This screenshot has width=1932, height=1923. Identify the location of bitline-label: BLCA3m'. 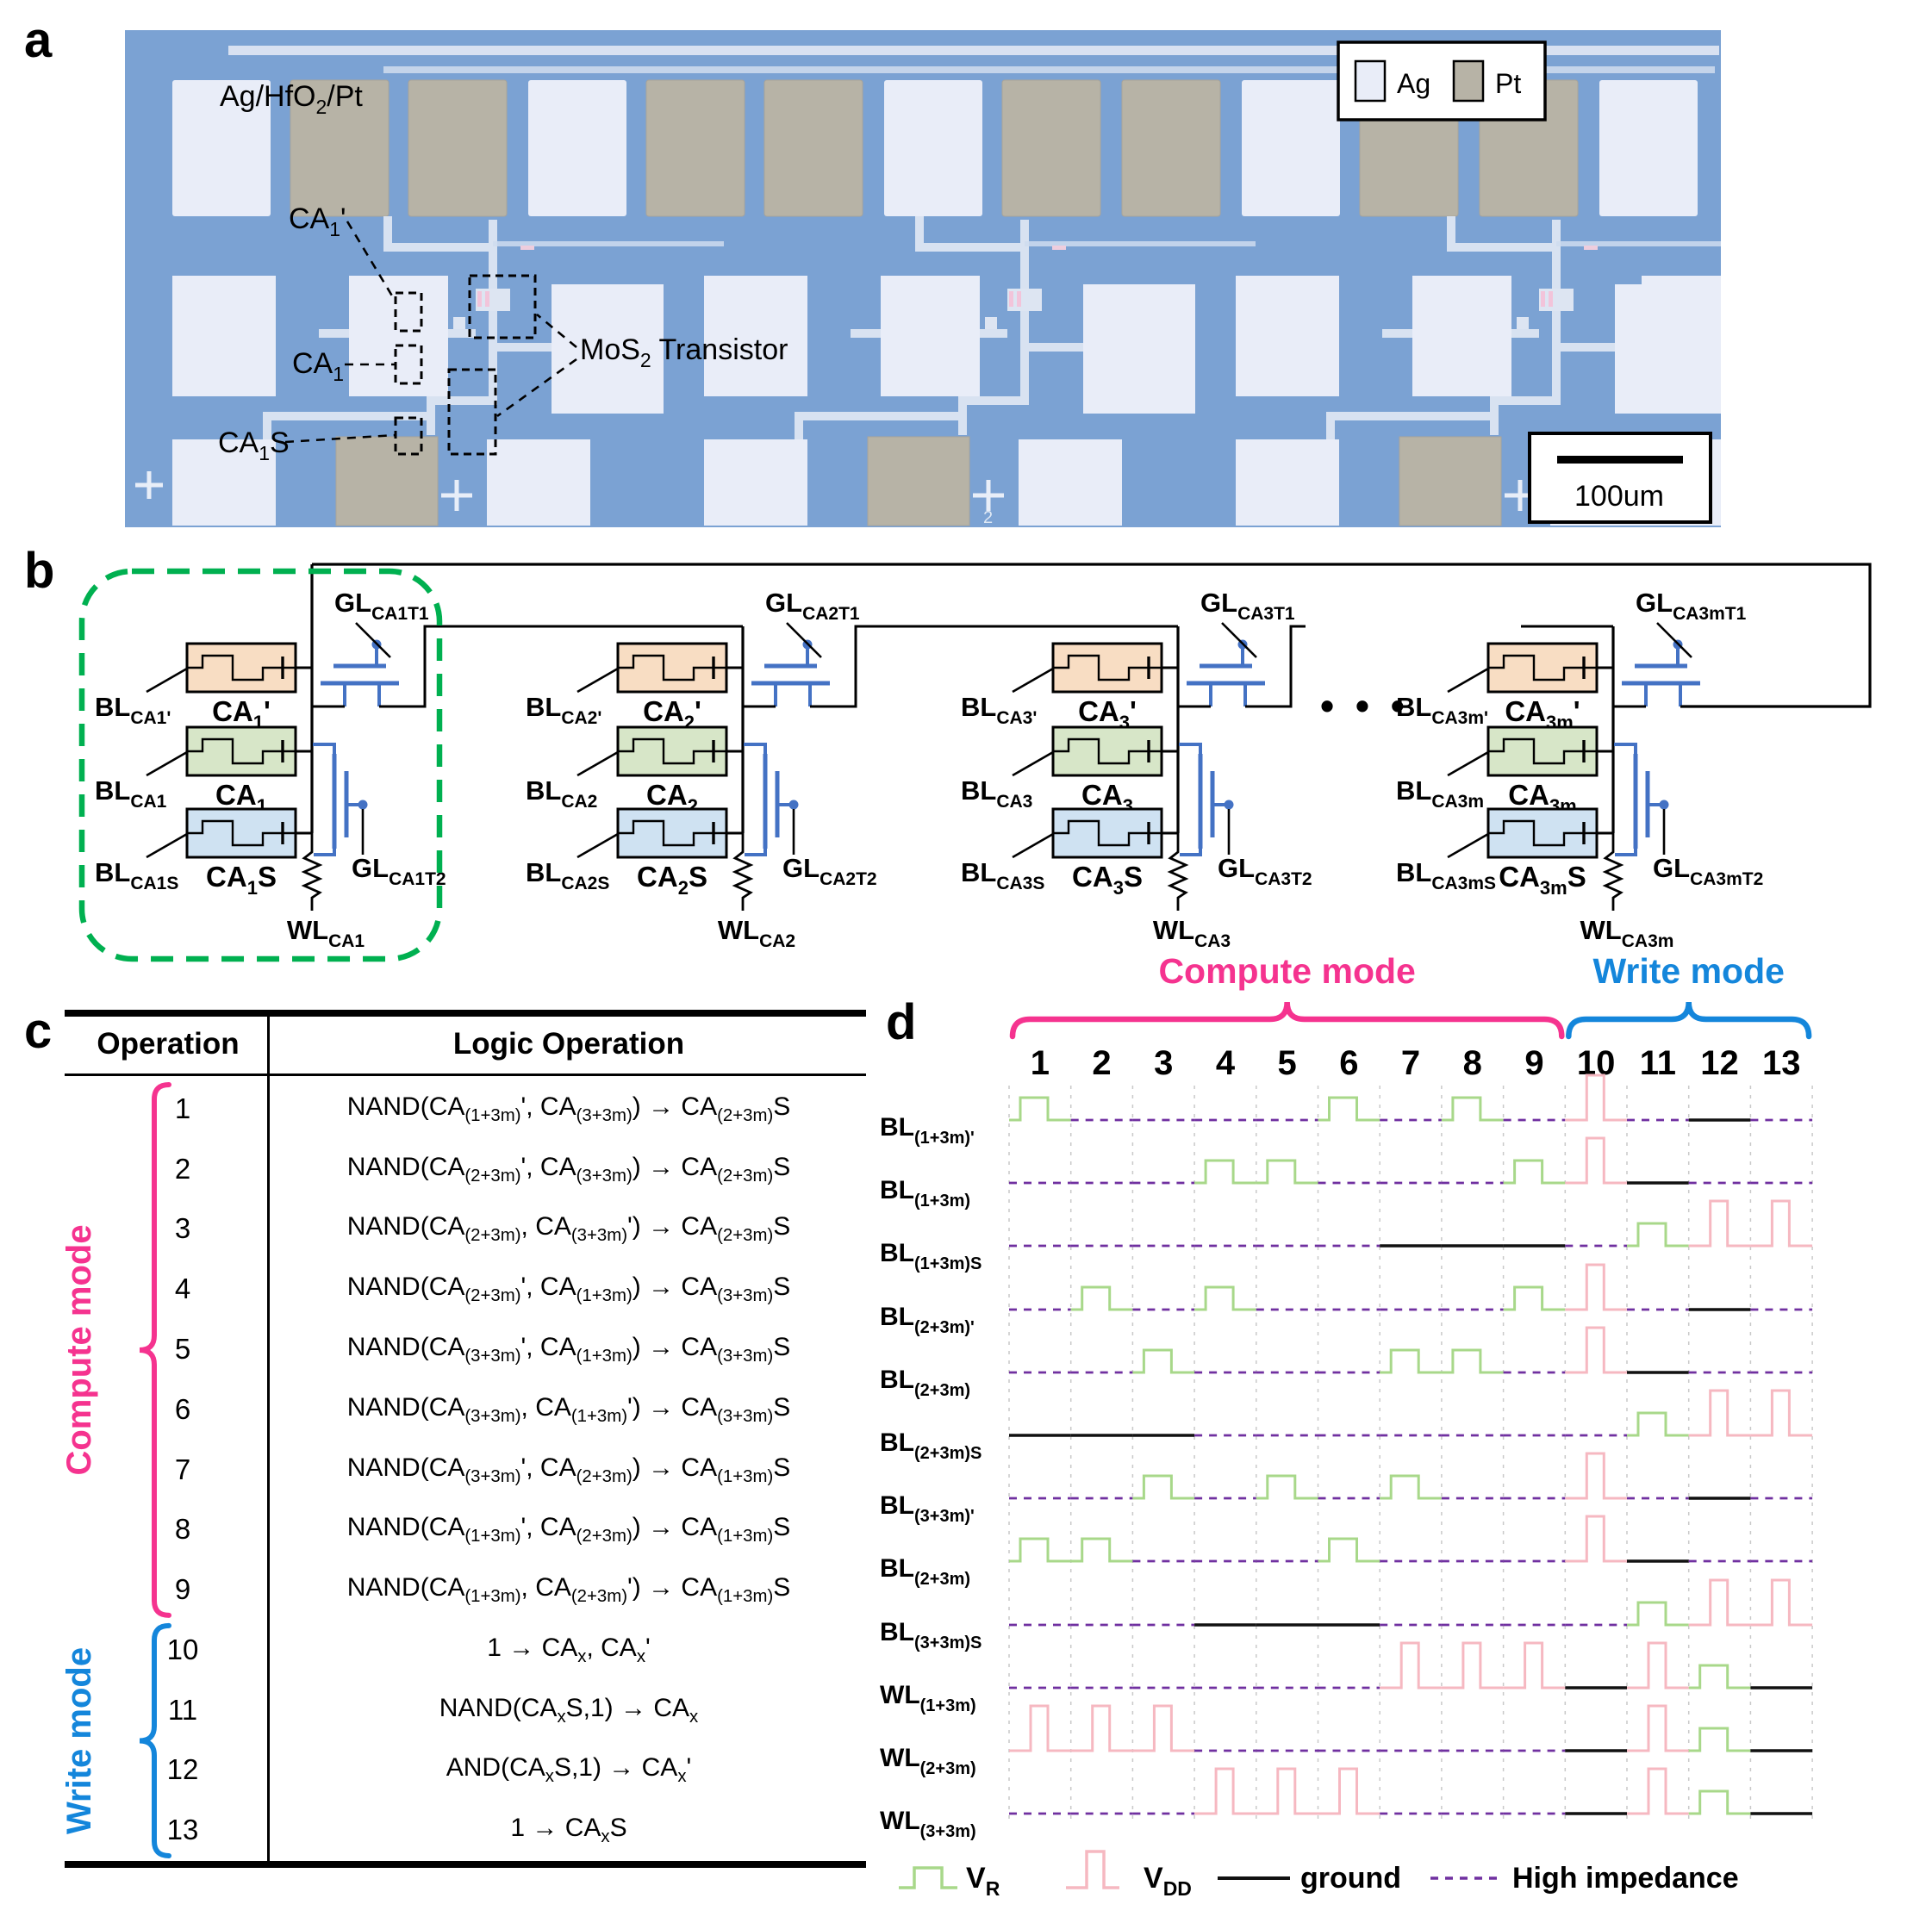
(1442, 710).